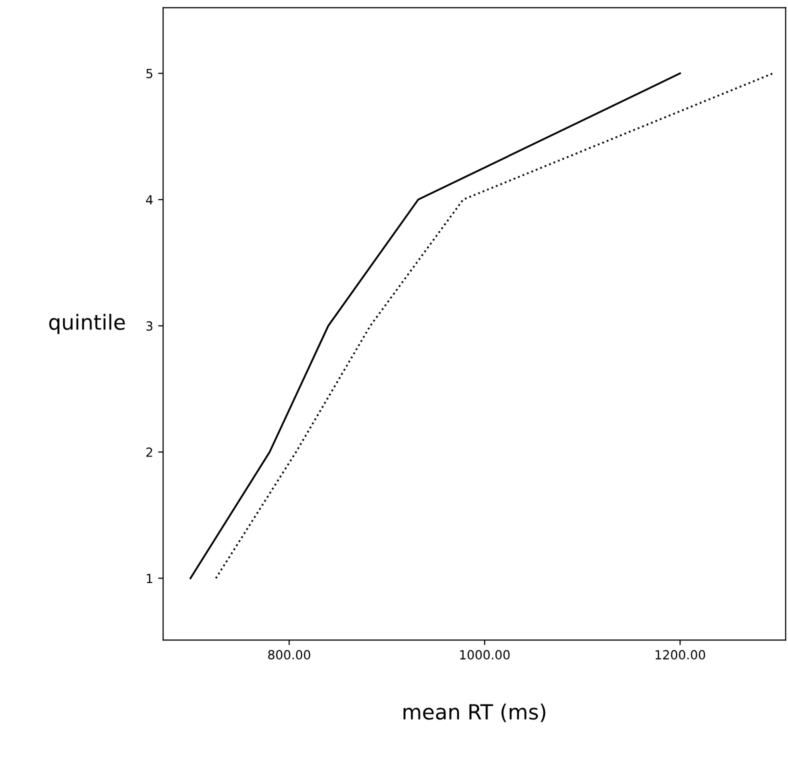  What do you see at coordinates (149, 326) in the screenshot?
I see `y-tick-label: 3` at bounding box center [149, 326].